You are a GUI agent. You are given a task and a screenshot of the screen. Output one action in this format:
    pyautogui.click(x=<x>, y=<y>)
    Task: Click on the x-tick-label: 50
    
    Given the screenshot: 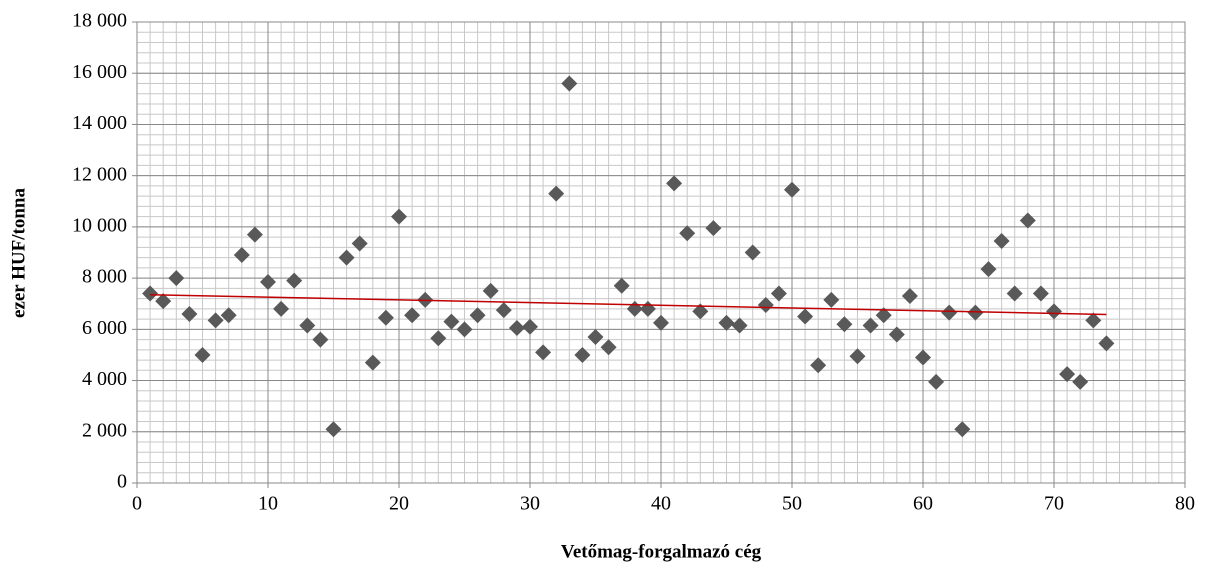 What is the action you would take?
    pyautogui.click(x=792, y=504)
    